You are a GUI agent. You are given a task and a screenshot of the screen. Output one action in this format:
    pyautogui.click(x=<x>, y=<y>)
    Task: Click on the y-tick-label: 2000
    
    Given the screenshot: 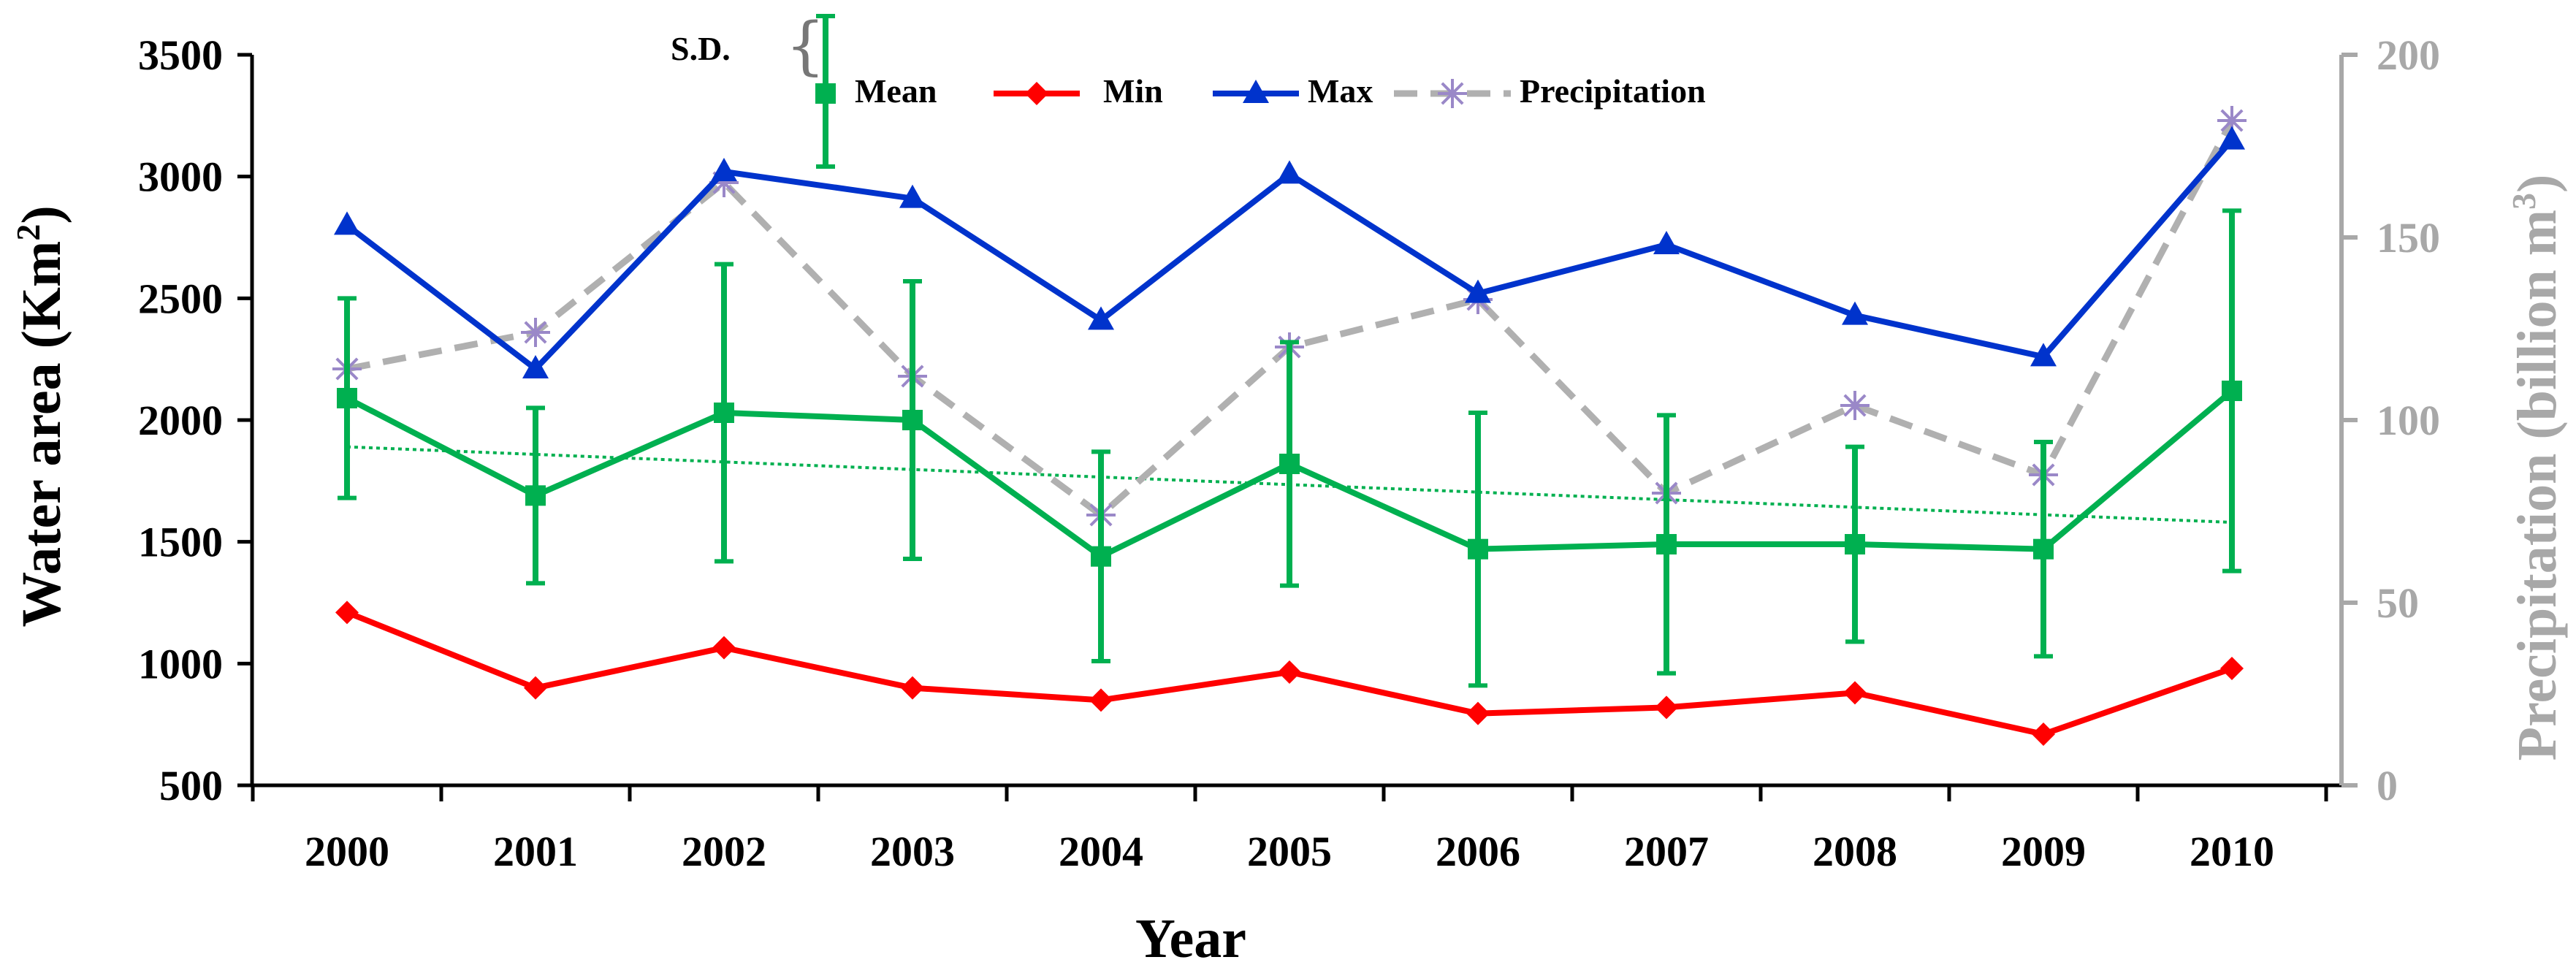 What is the action you would take?
    pyautogui.click(x=181, y=420)
    